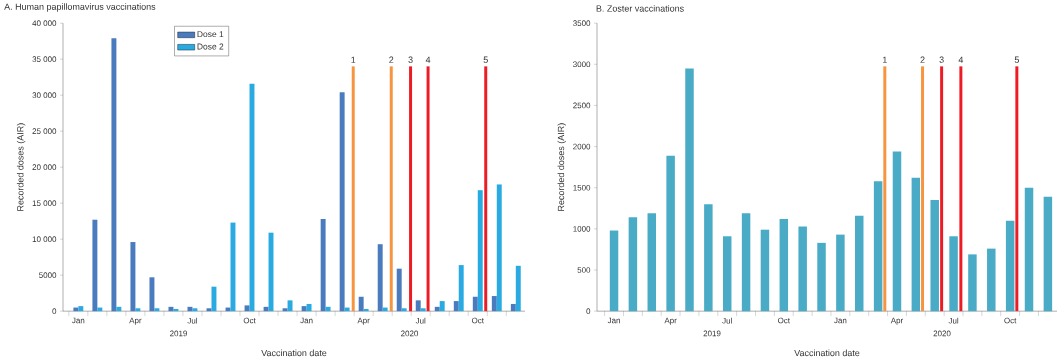  Describe the element at coordinates (80, 7) in the screenshot. I see `chart-title: A. Human papillomavirus vaccinations` at that location.